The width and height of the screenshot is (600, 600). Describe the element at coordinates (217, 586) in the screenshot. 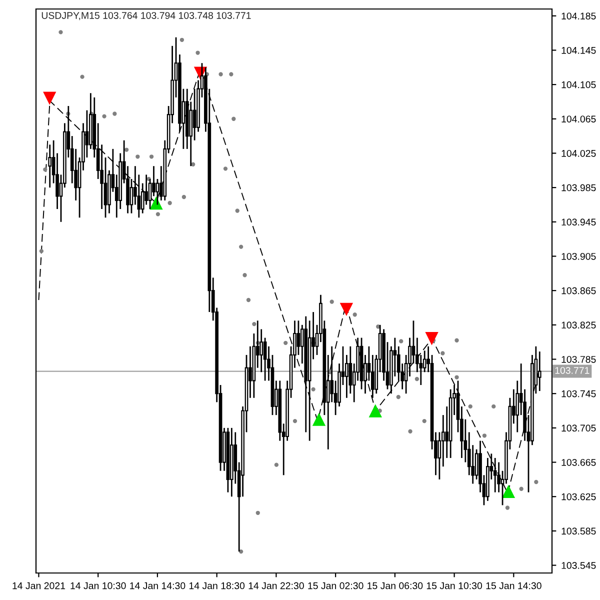

I see `x-tick-label: 14 Jan 18:30` at that location.